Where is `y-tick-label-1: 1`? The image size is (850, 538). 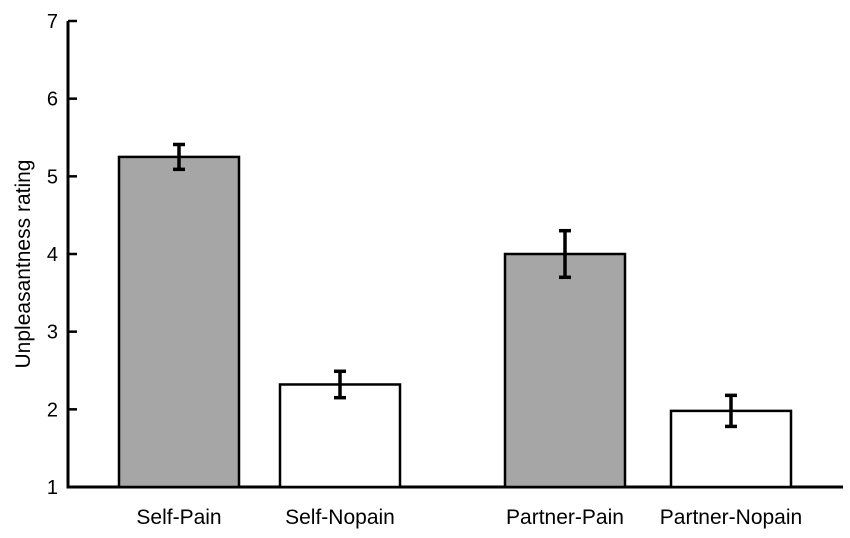 y-tick-label-1: 1 is located at coordinates (52, 488).